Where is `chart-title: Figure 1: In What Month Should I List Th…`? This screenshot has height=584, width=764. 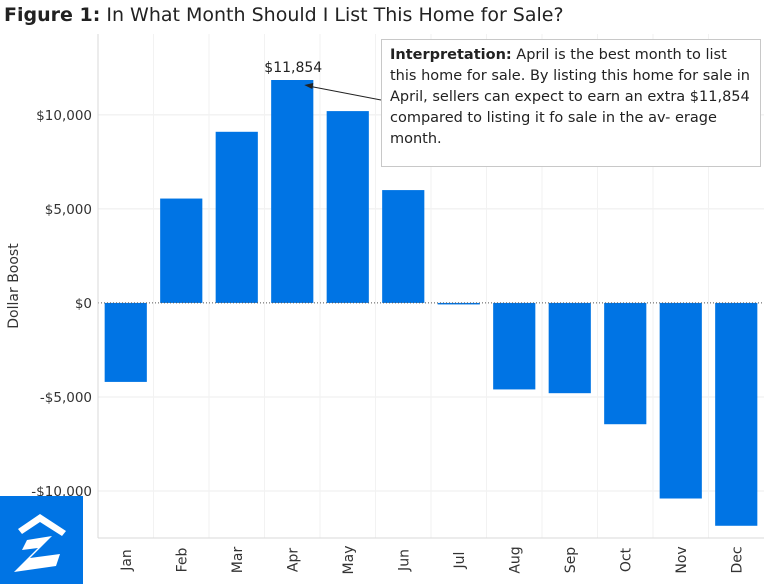
chart-title: Figure 1: In What Month Should I List Th… is located at coordinates (284, 15).